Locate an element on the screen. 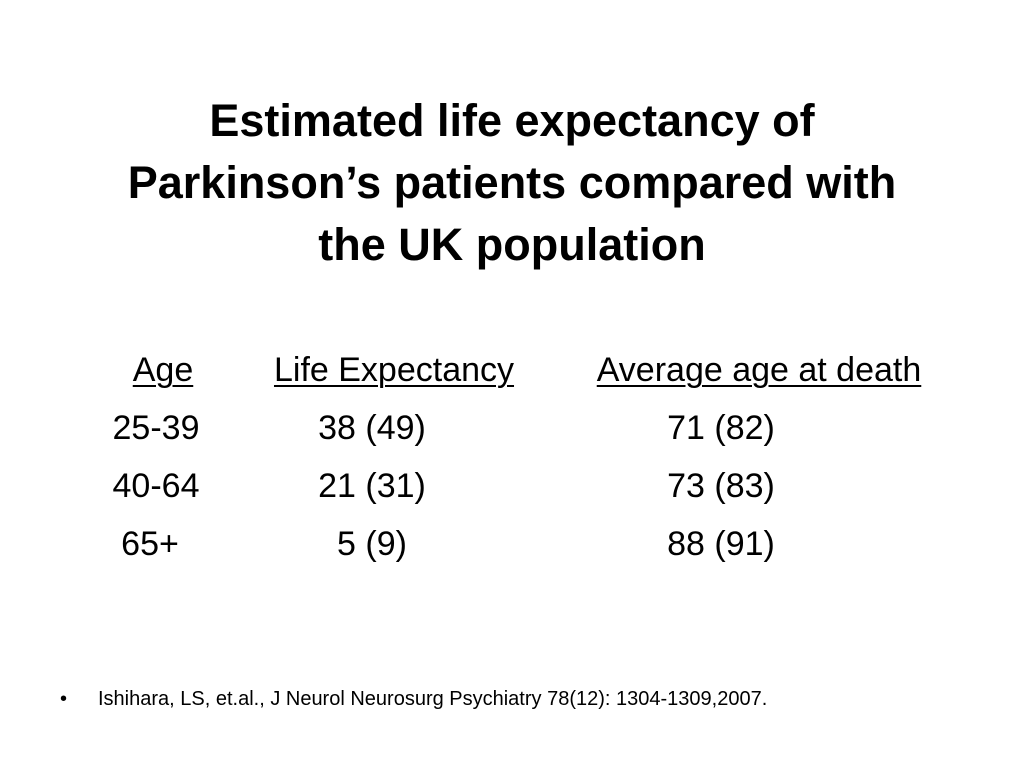  title-line-1: Estimated life expectancy of is located at coordinates (512, 120).